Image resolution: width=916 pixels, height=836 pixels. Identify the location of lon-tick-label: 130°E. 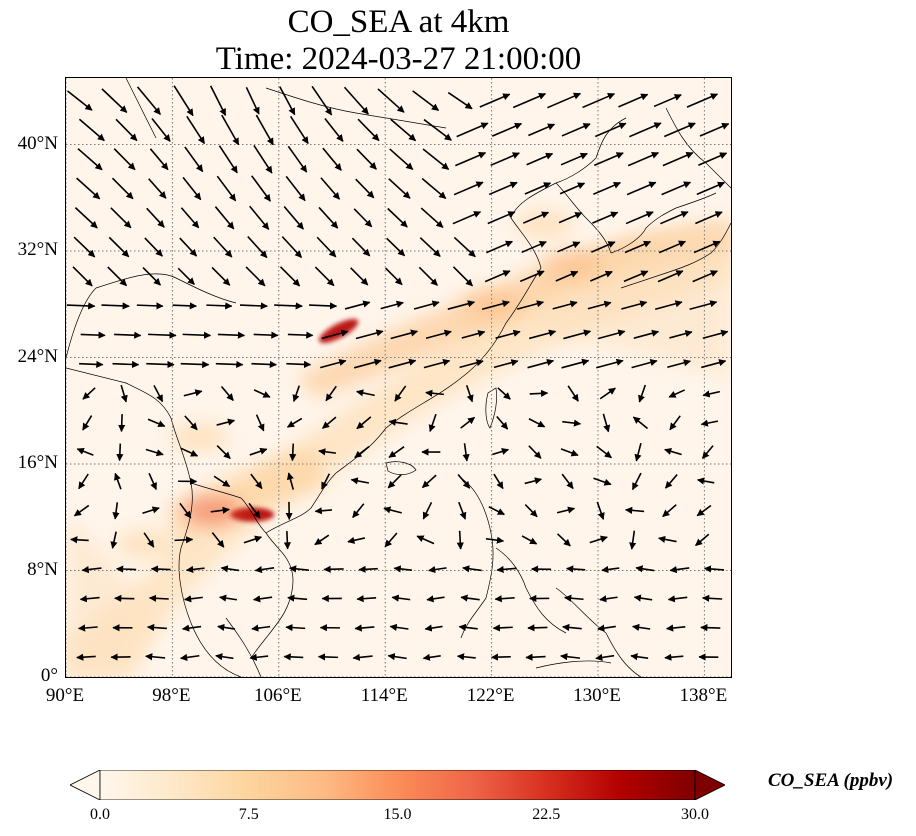
(597, 695).